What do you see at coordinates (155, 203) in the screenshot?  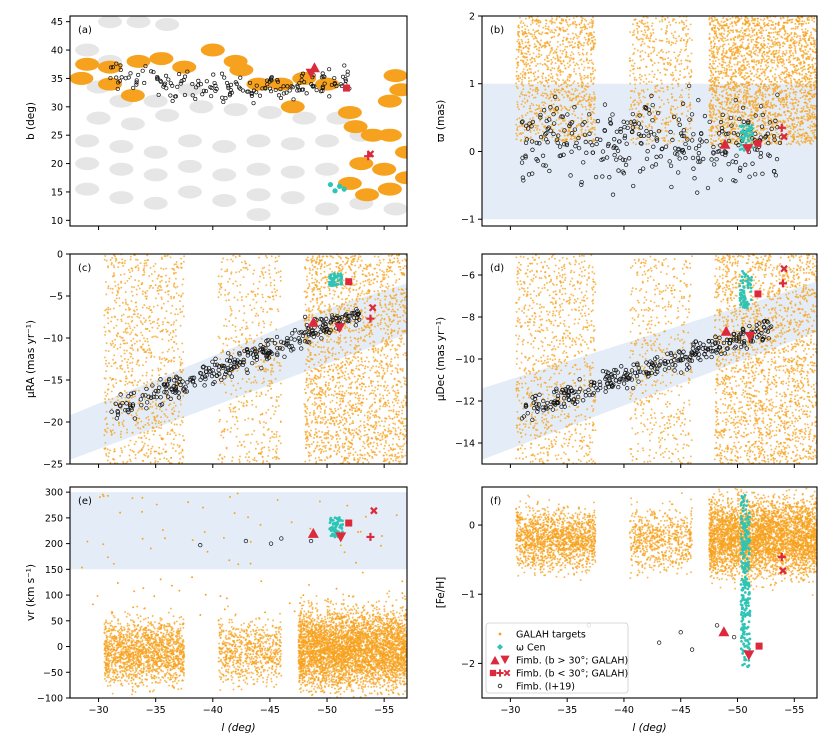 I see `survey-field` at bounding box center [155, 203].